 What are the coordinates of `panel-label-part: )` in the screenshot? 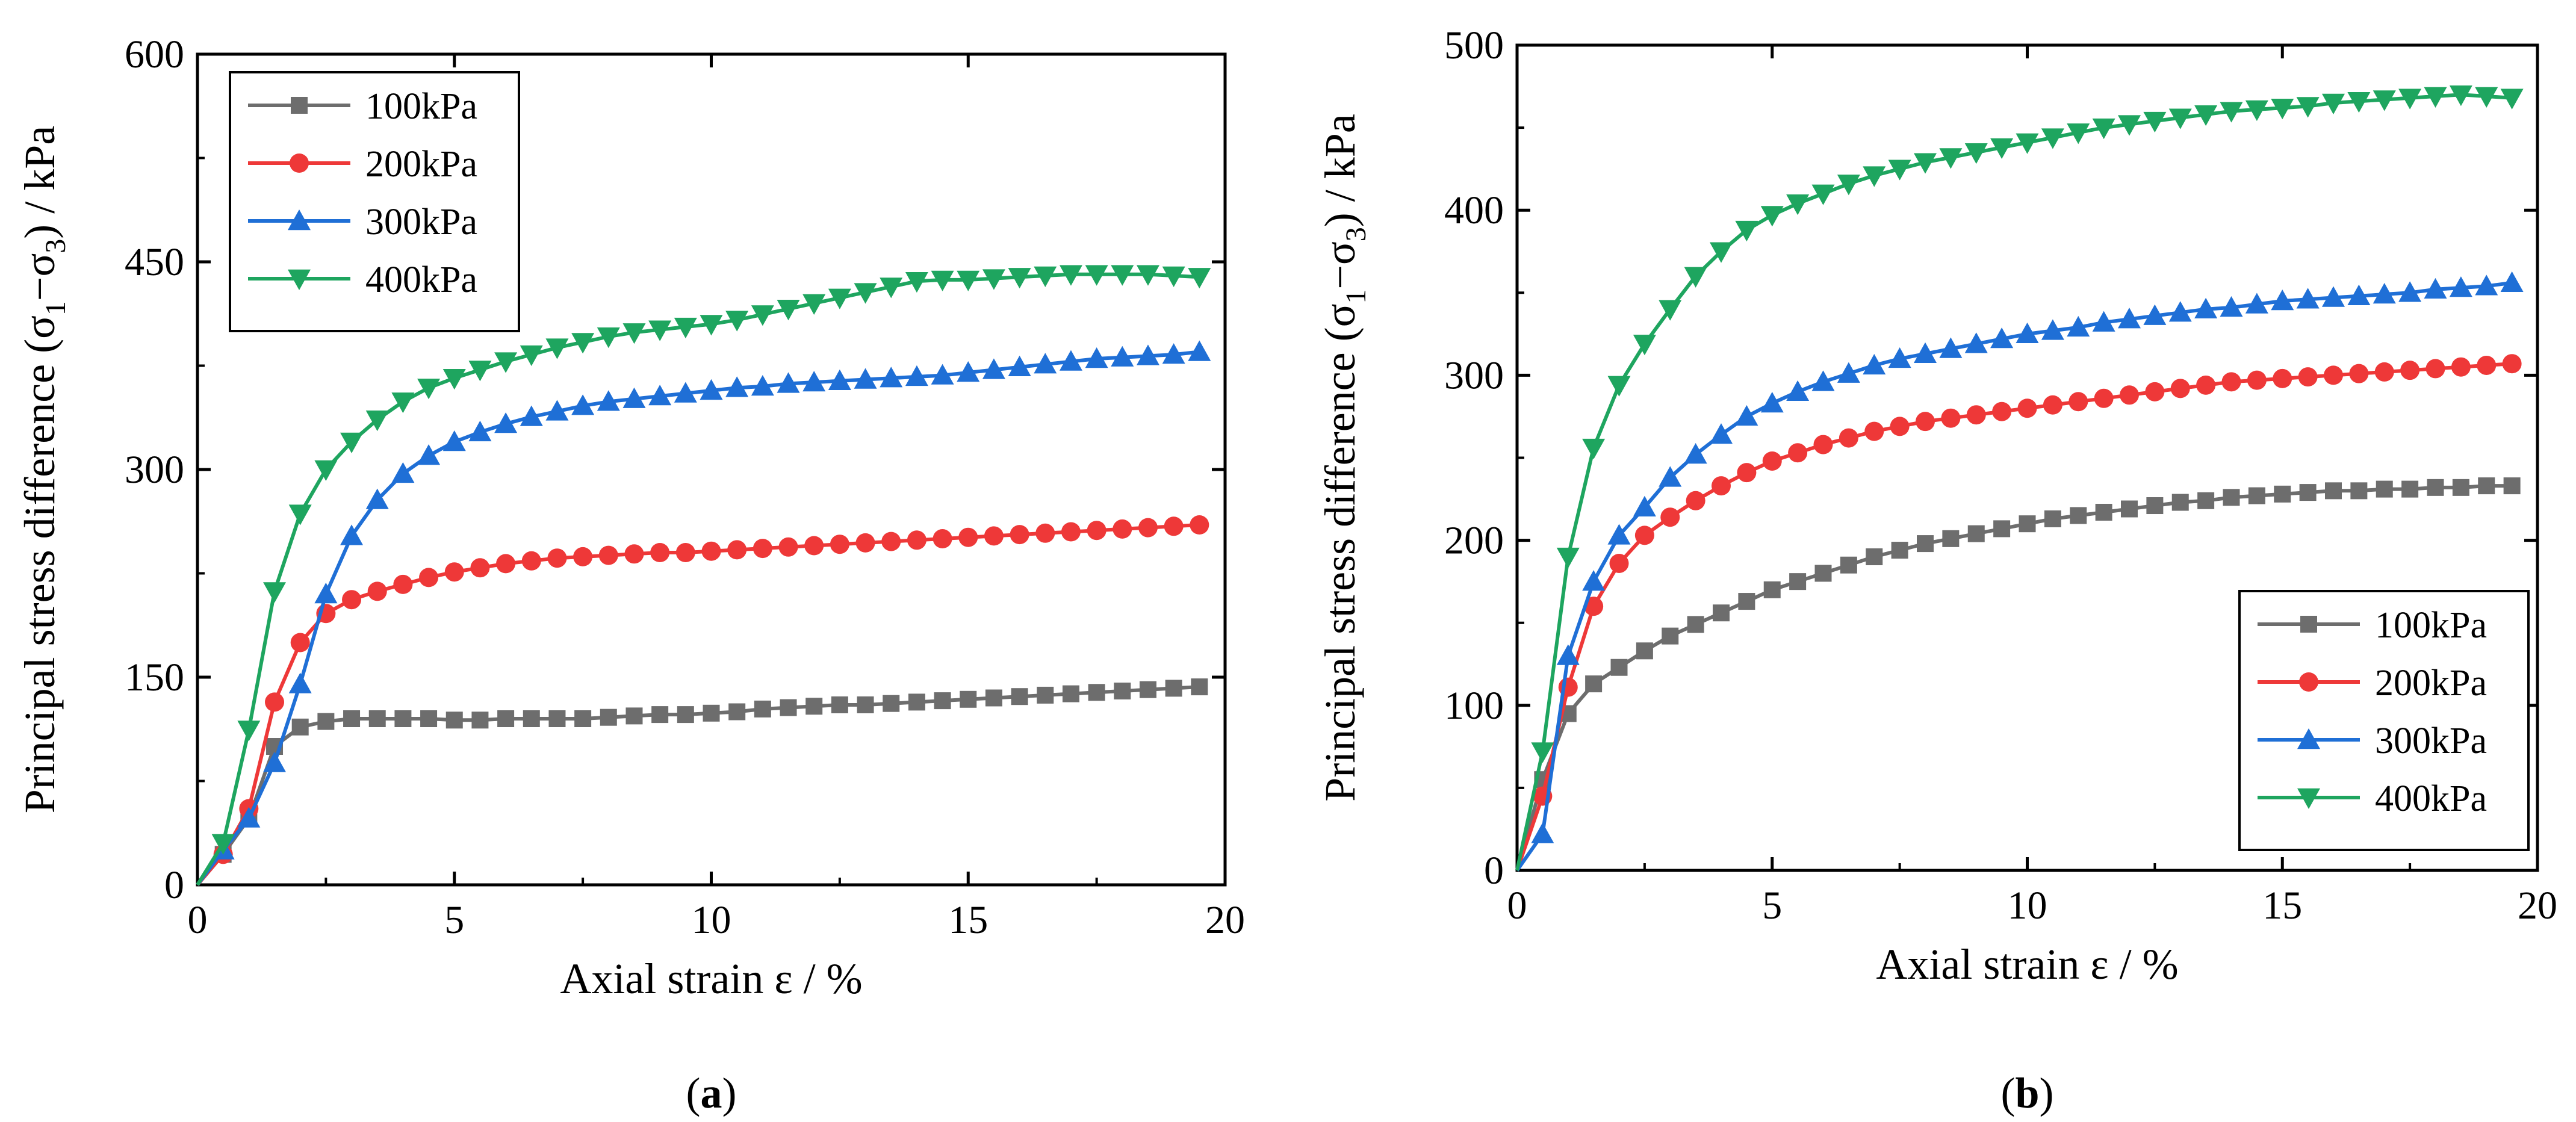 It's located at (2047, 1093).